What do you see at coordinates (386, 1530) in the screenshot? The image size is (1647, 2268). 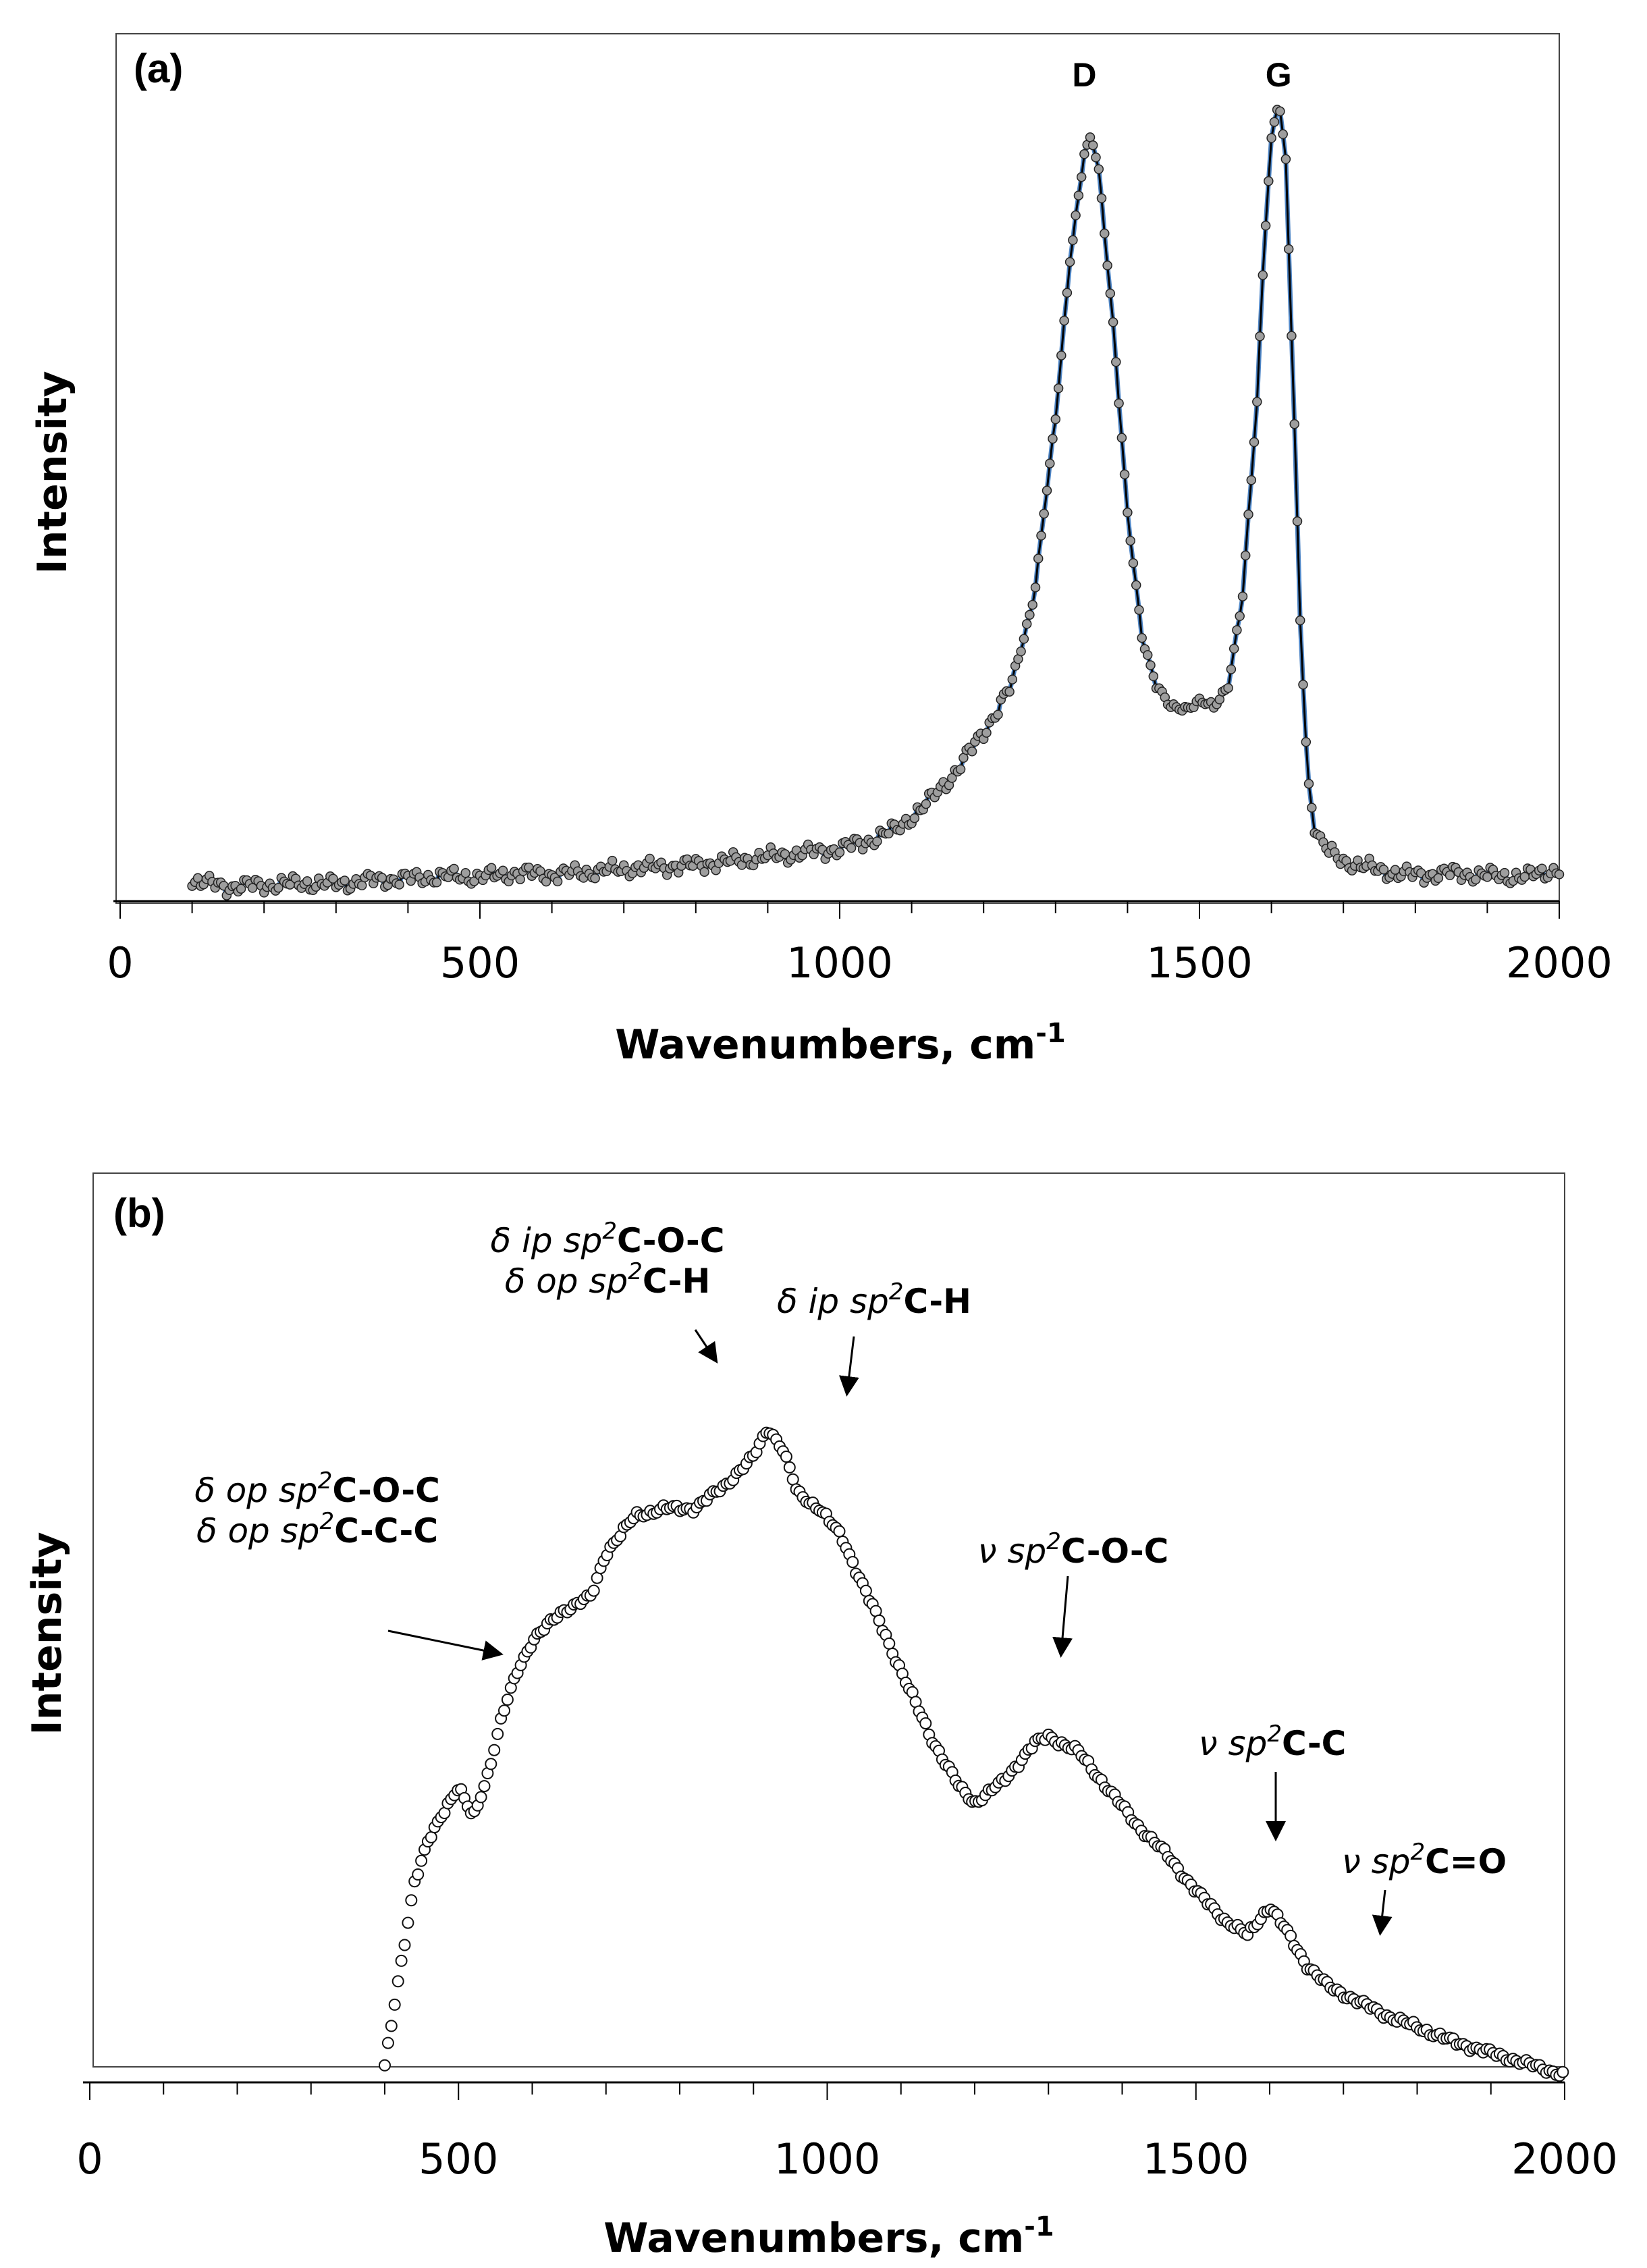 I see `ann-bond: C-C-C` at bounding box center [386, 1530].